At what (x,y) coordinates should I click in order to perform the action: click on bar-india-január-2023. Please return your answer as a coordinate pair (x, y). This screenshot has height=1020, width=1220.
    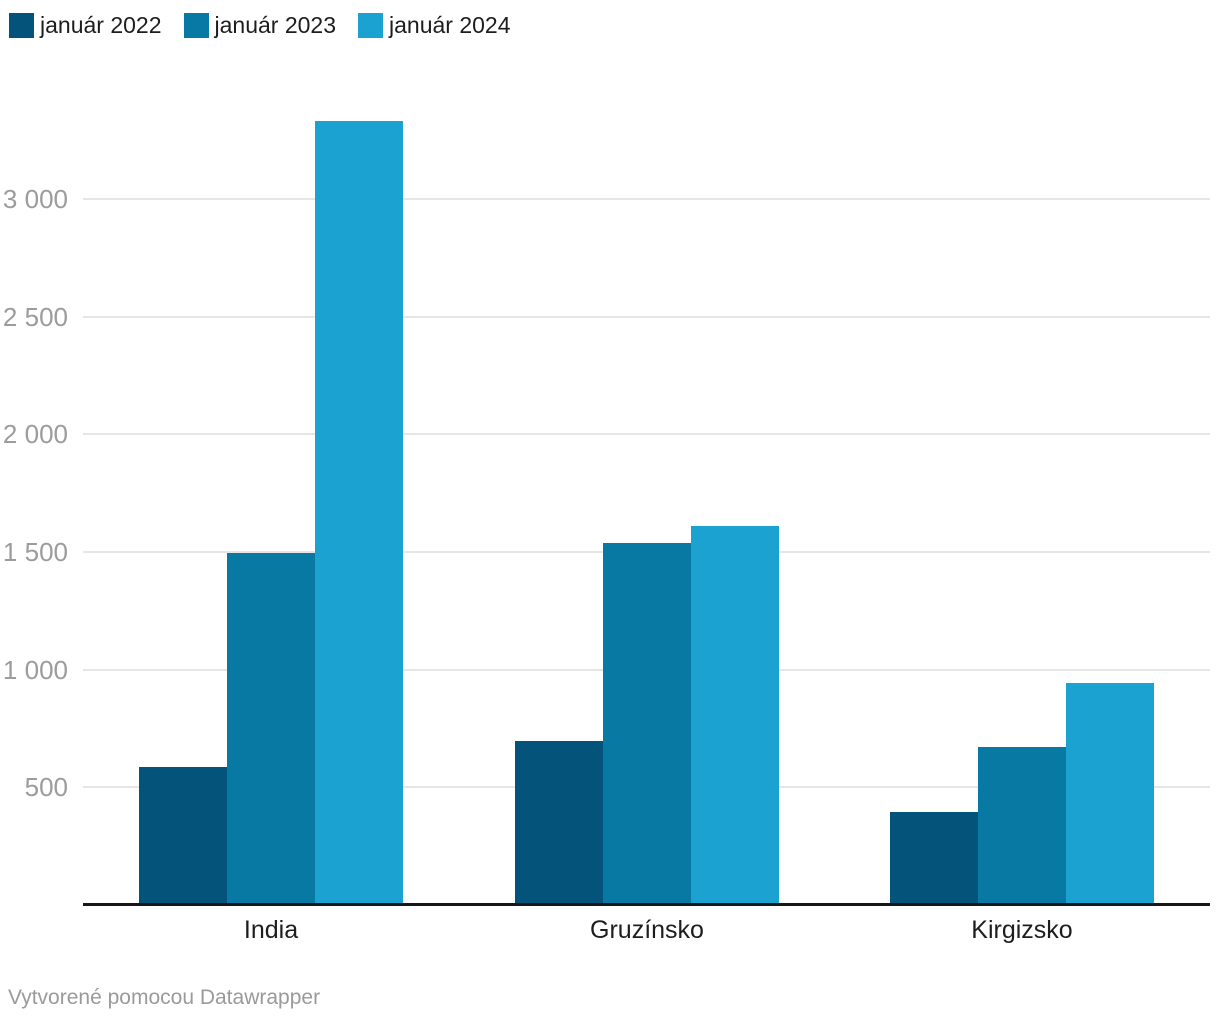
    Looking at the image, I should click on (271, 729).